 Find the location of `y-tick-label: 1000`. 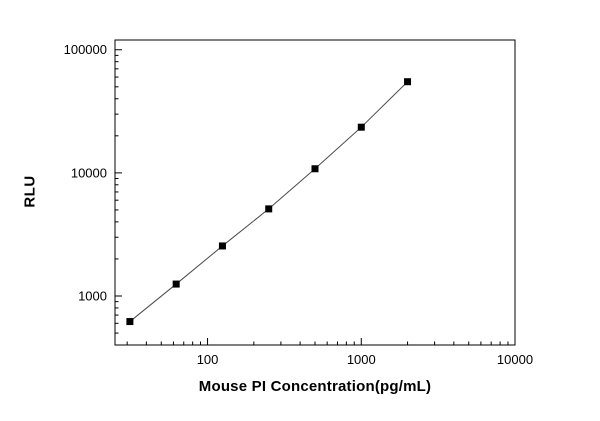

y-tick-label: 1000 is located at coordinates (92, 296).